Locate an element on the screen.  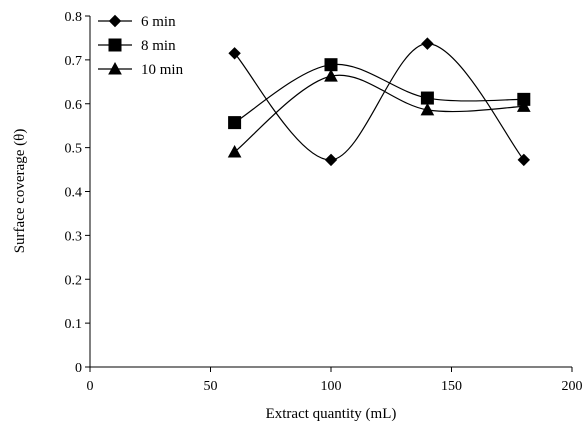
legend-marker-square is located at coordinates (115, 45).